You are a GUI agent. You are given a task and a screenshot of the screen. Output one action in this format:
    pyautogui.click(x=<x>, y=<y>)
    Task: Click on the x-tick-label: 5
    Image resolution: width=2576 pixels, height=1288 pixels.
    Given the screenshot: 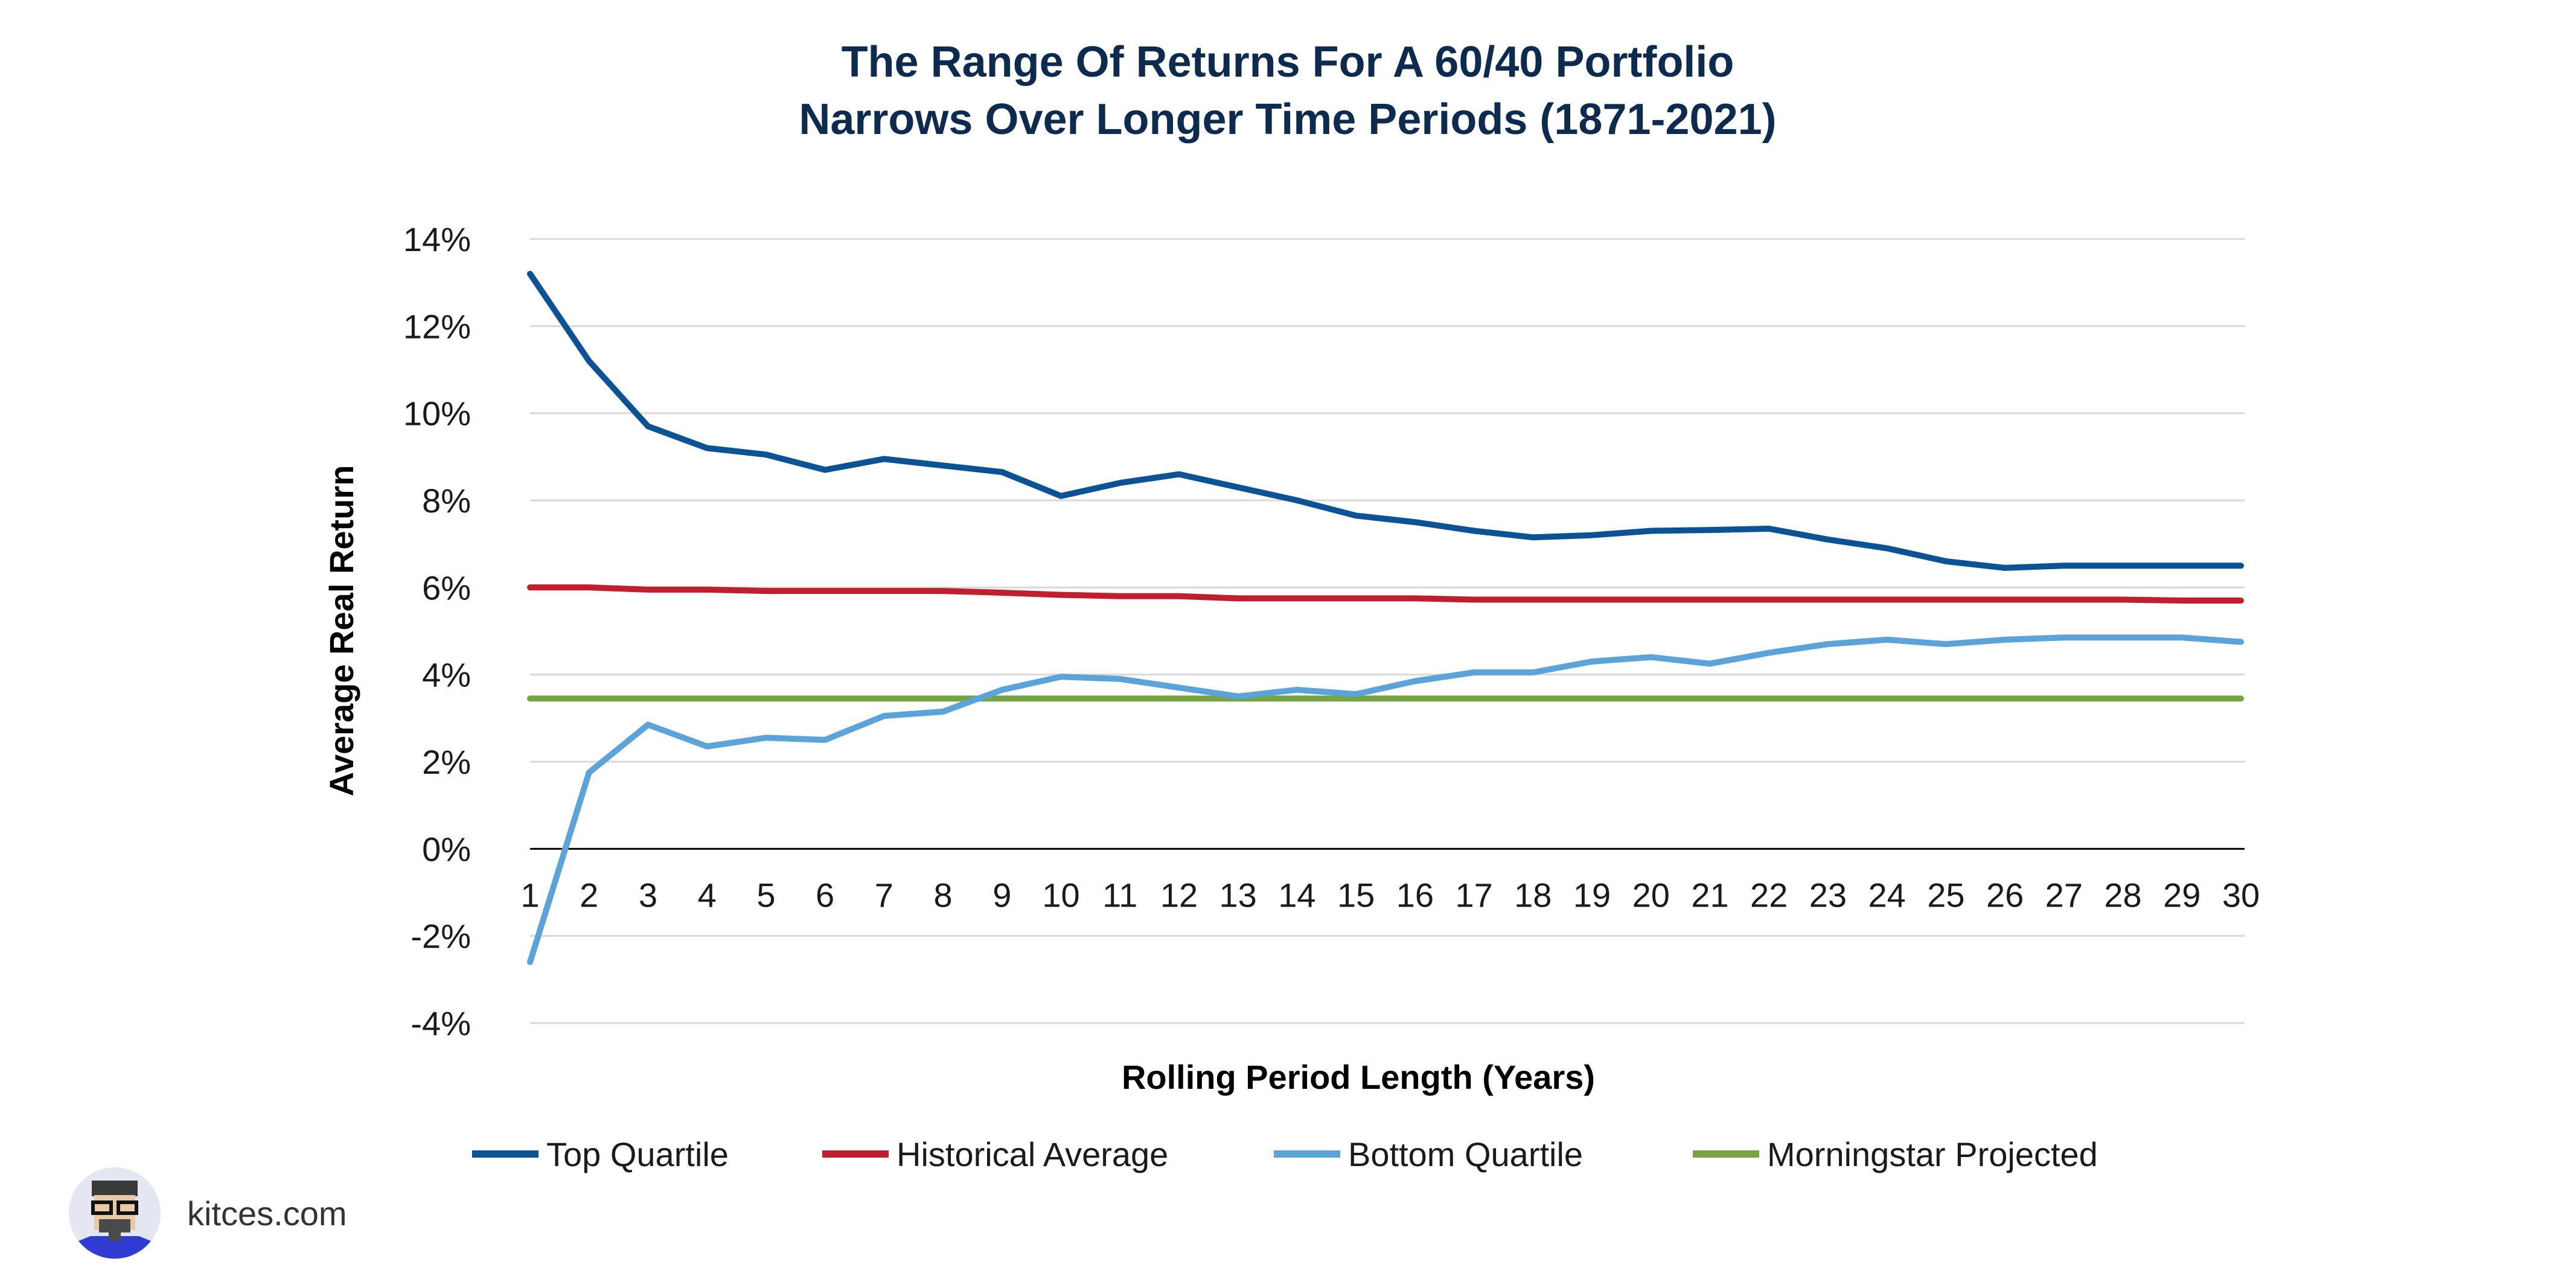 What is the action you would take?
    pyautogui.click(x=765, y=895)
    